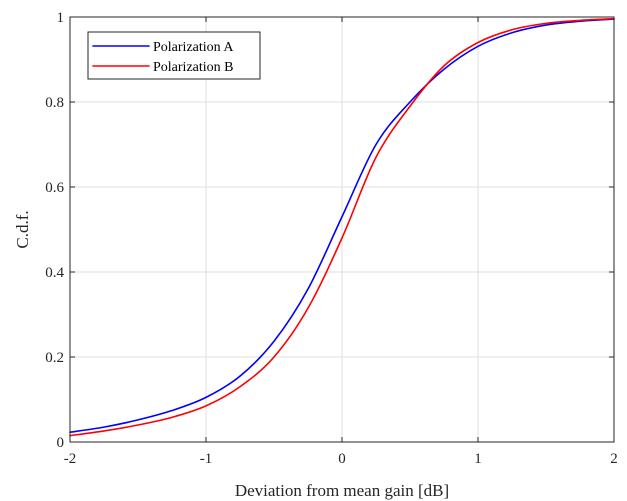  What do you see at coordinates (342, 490) in the screenshot?
I see `x-axis-label: Deviation from mean gain [dB]` at bounding box center [342, 490].